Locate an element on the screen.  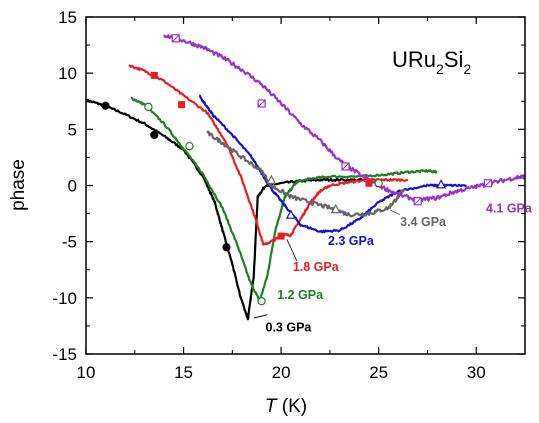
series-label-3-4-gpa: 3.4 GPa is located at coordinates (423, 222).